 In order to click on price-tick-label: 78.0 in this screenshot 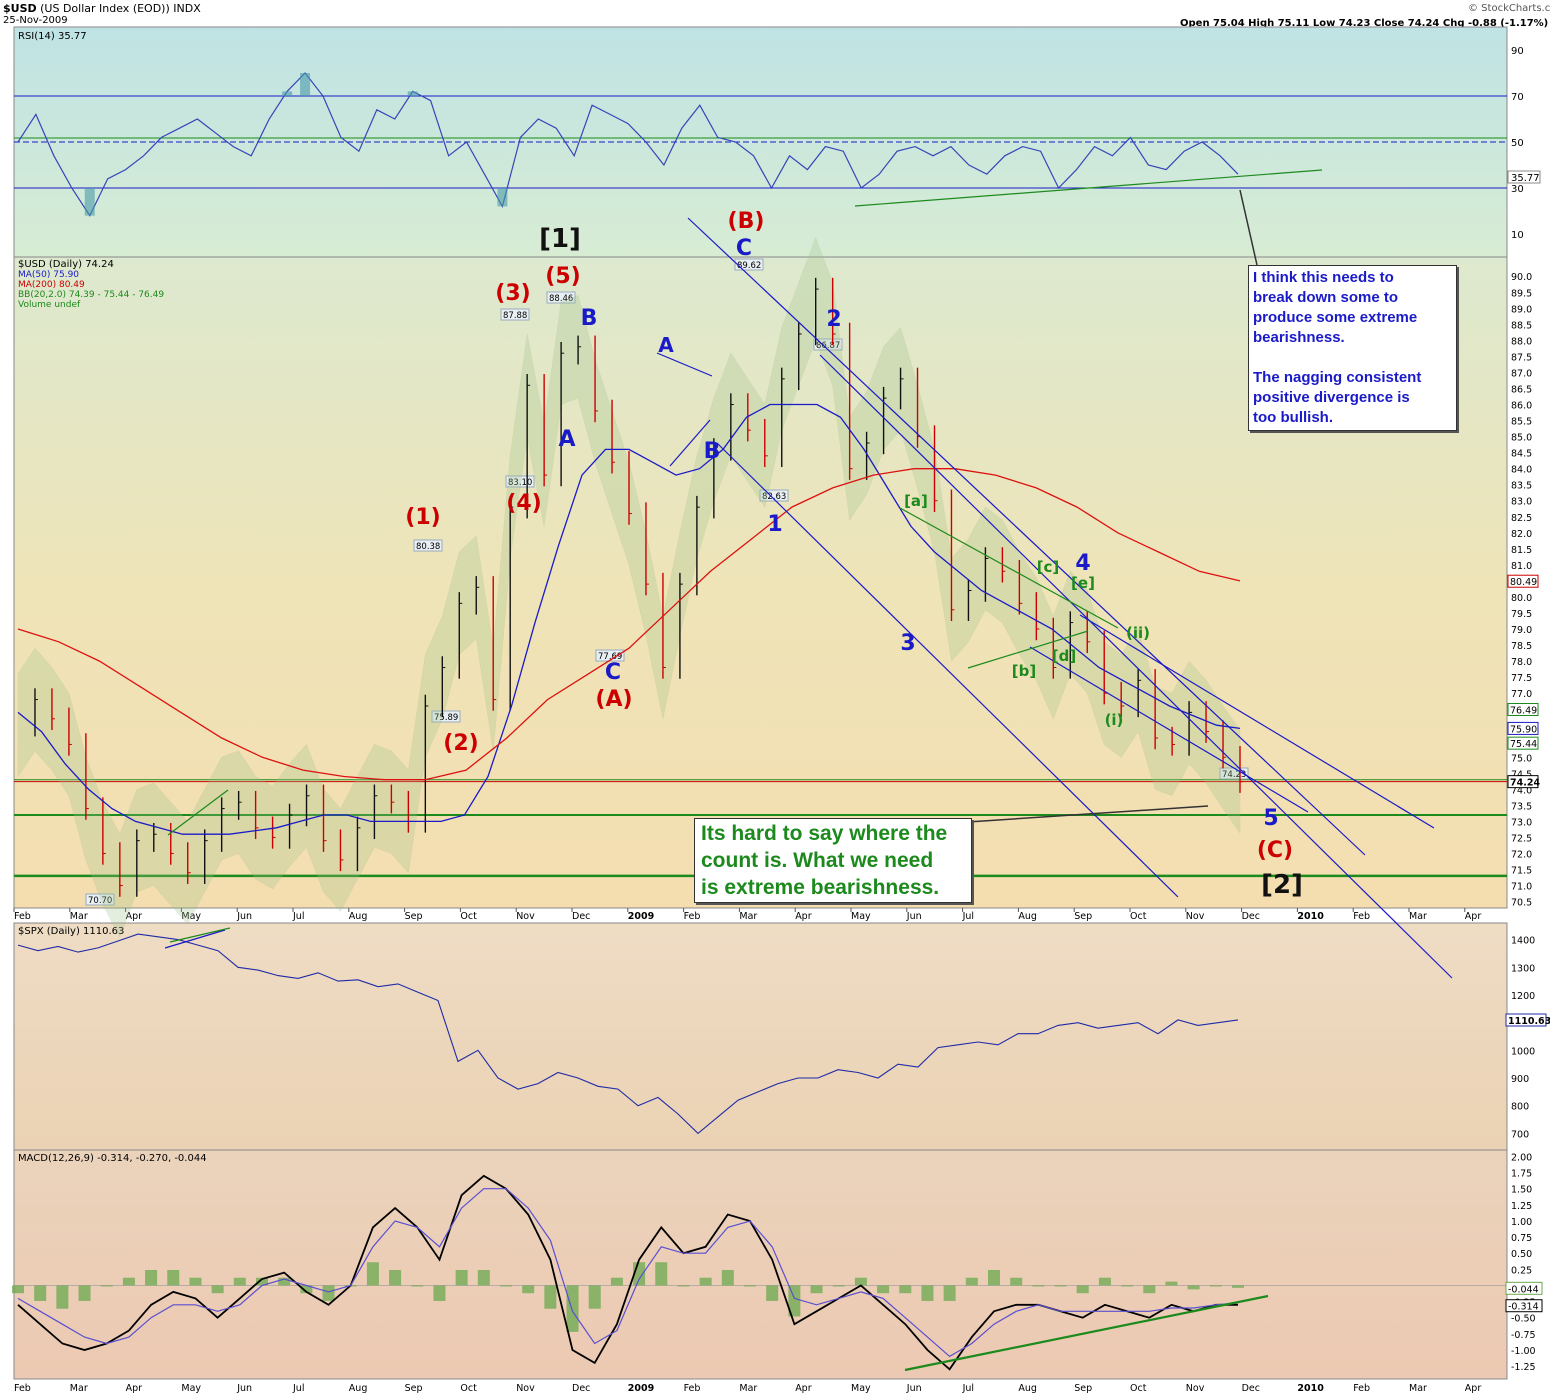, I will do `click(1521, 662)`.